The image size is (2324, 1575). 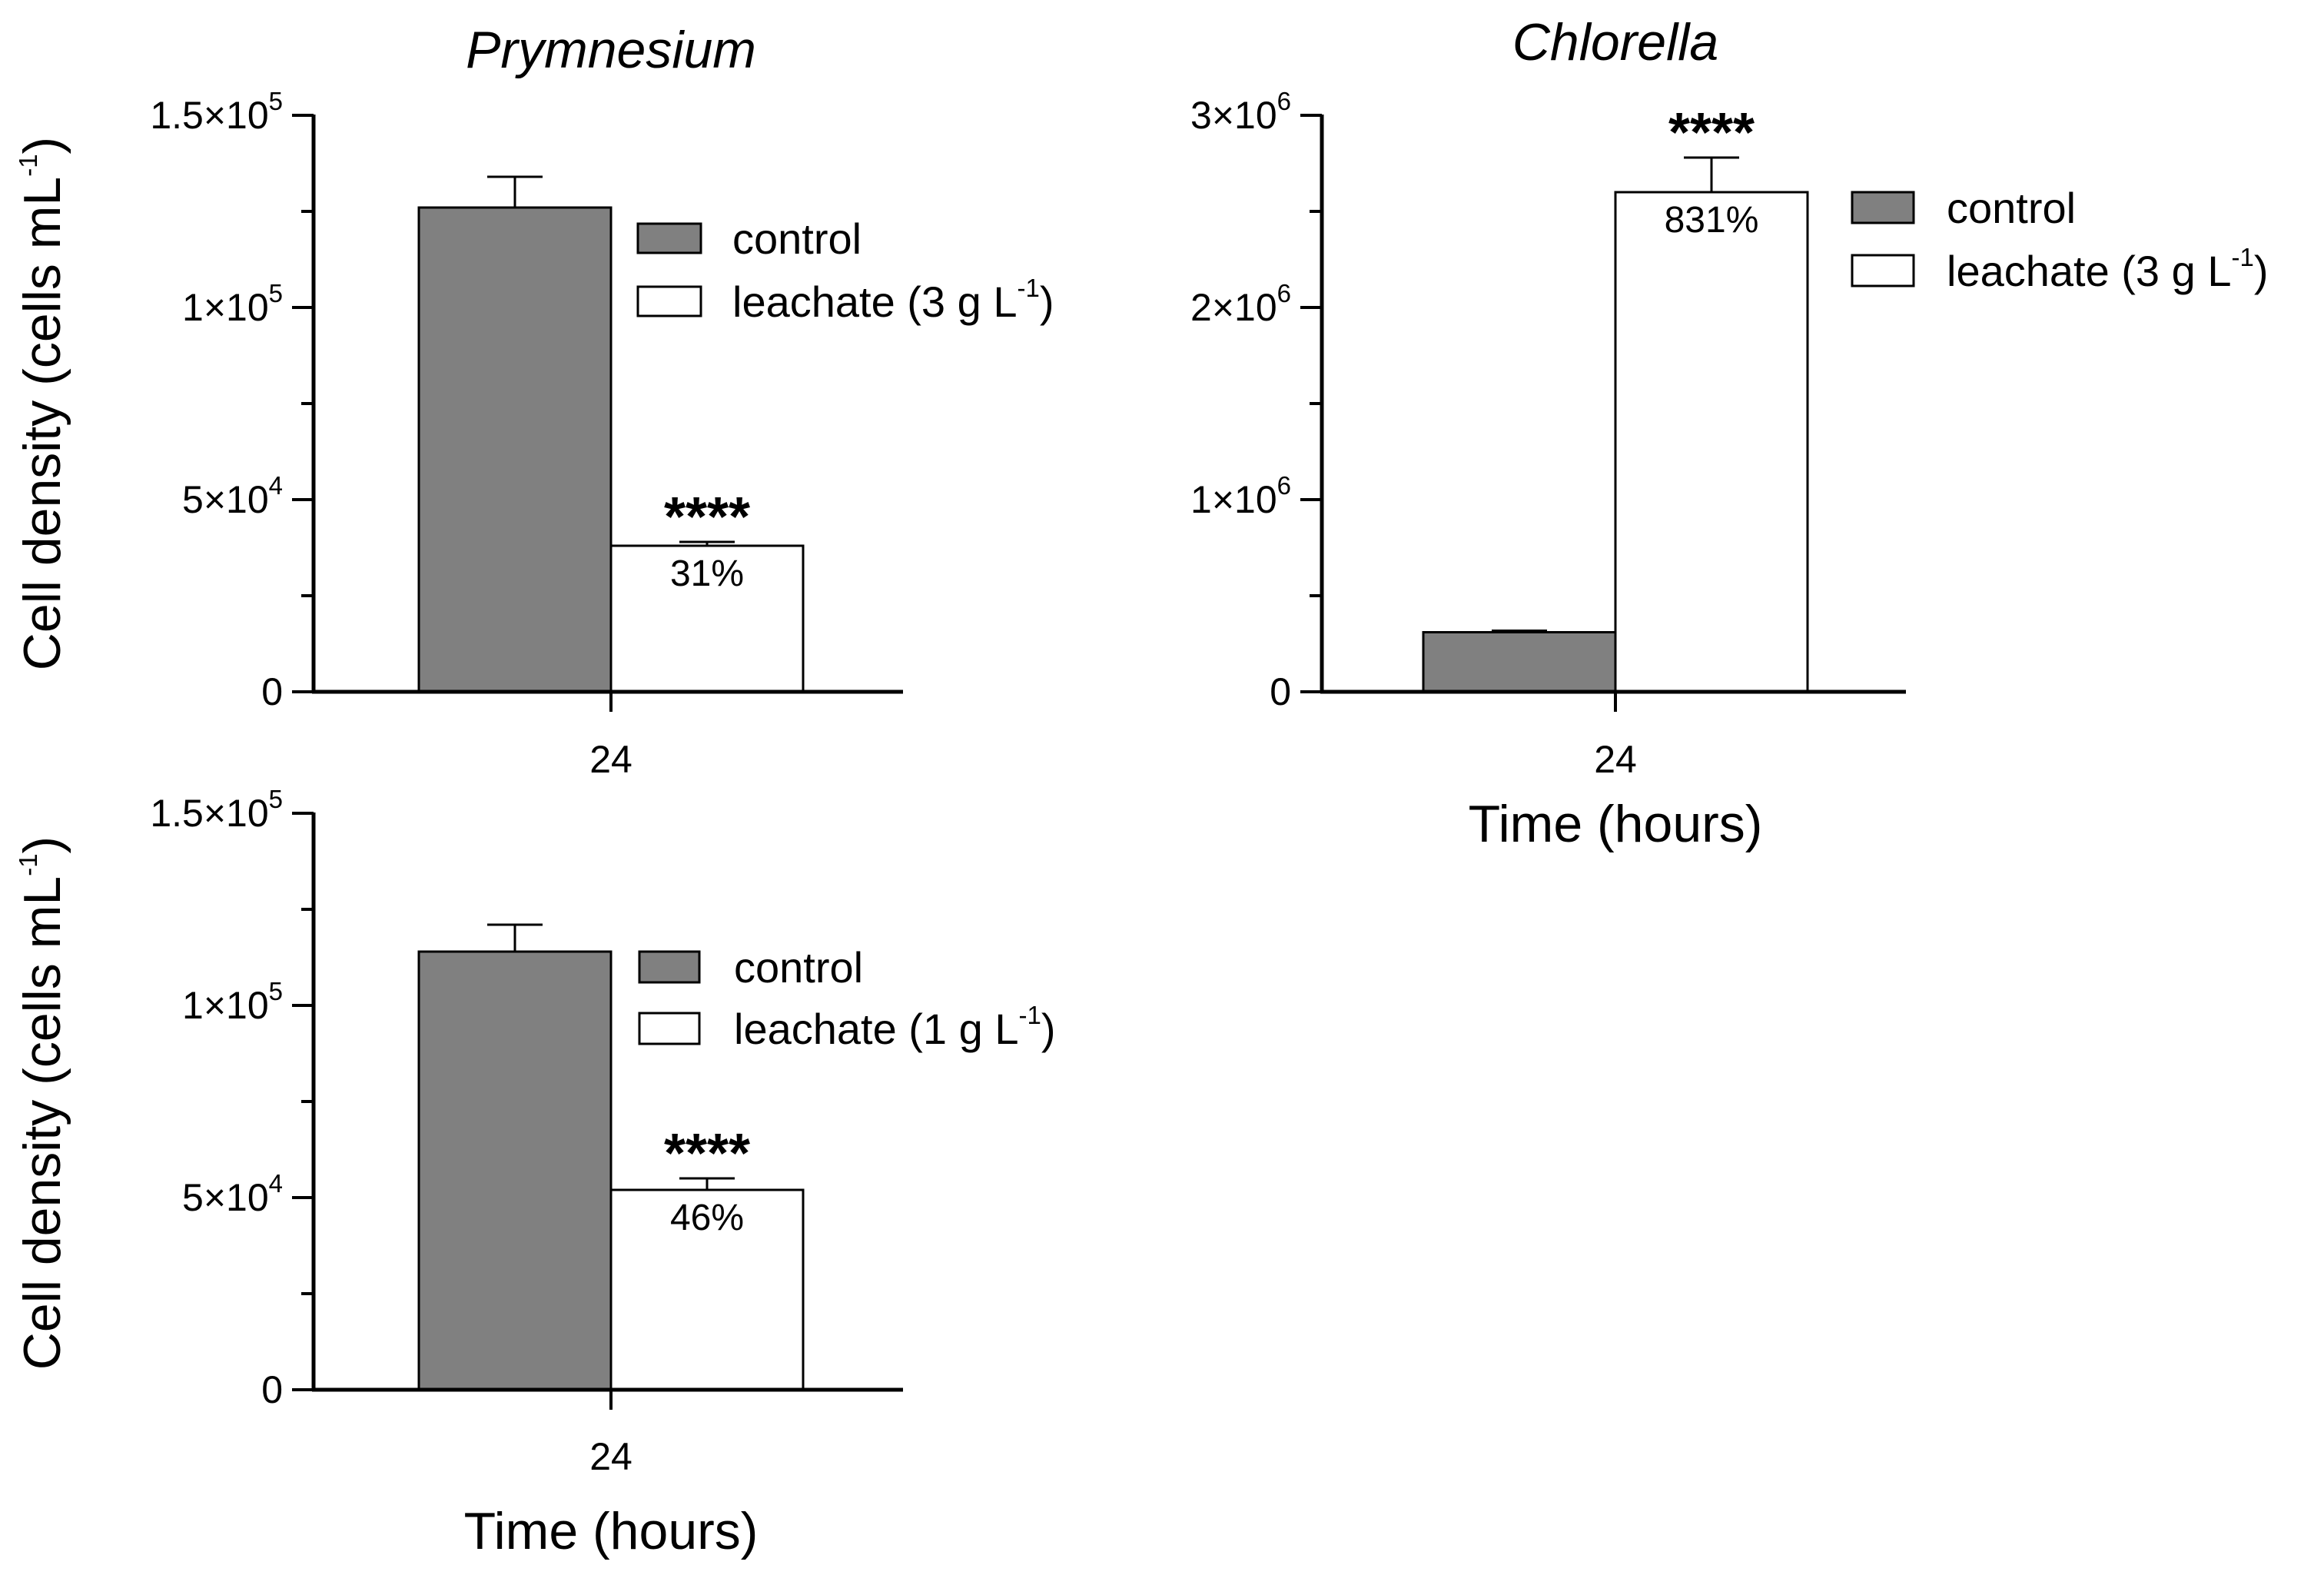 I want to click on y-tick-label: 1×10⁶, so click(x=1240, y=496).